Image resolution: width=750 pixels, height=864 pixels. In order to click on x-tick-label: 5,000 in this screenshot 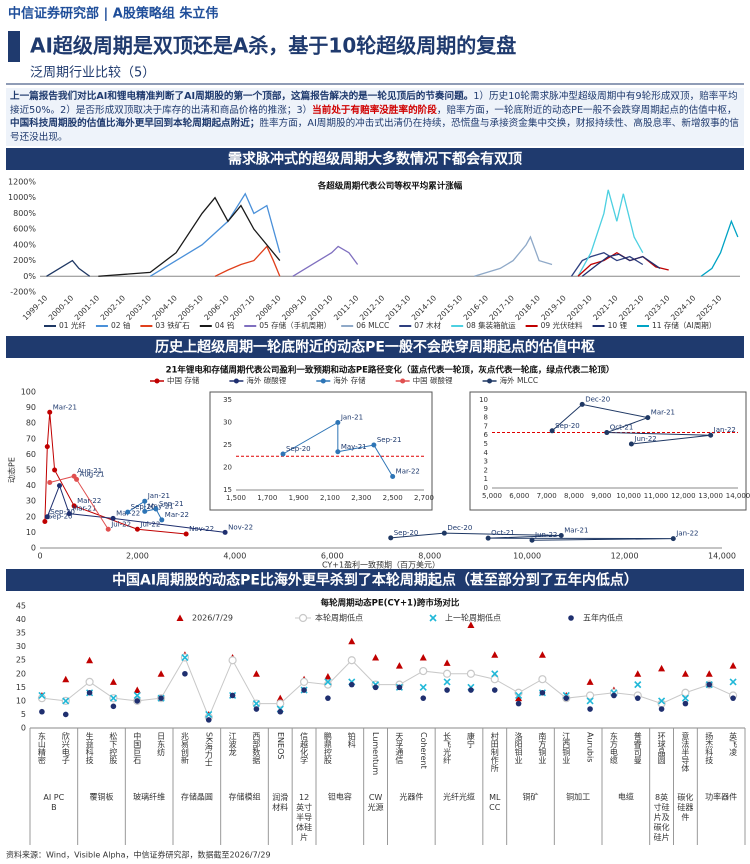, I will do `click(492, 496)`.